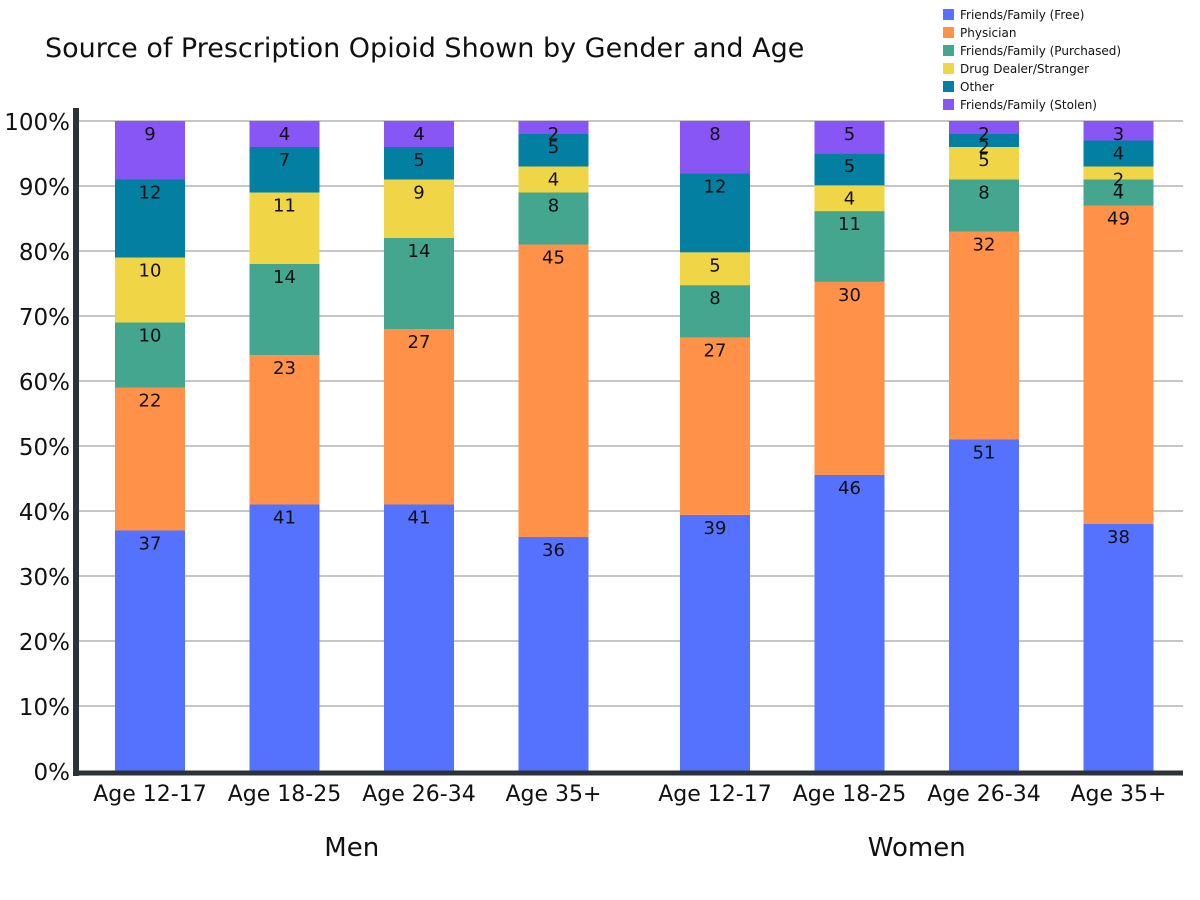 This screenshot has width=1200, height=900. Describe the element at coordinates (44, 643) in the screenshot. I see `y-tick-label: 20%` at that location.